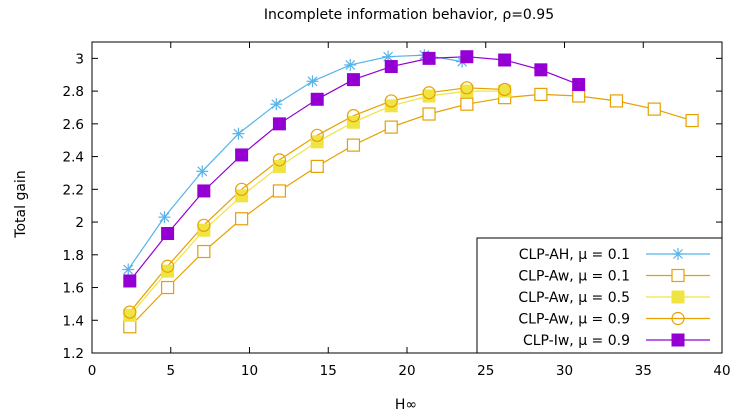 This screenshot has height=417, width=737. I want to click on y-tick-label: 2.4, so click(73, 158).